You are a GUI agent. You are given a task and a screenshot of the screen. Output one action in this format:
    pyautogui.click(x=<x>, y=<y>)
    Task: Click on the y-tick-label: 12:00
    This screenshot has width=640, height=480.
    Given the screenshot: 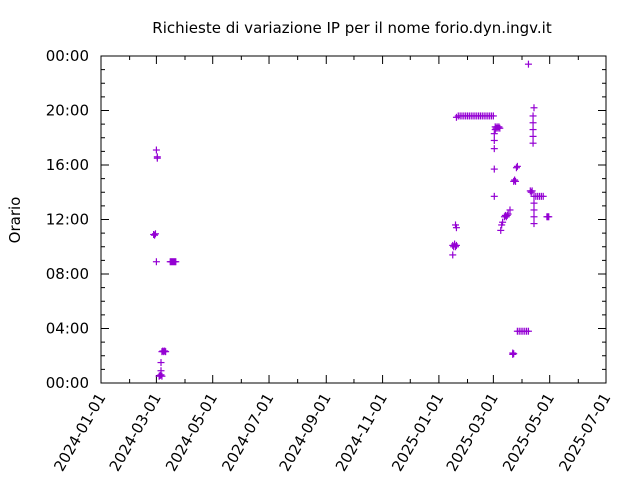 What is the action you would take?
    pyautogui.click(x=67, y=220)
    